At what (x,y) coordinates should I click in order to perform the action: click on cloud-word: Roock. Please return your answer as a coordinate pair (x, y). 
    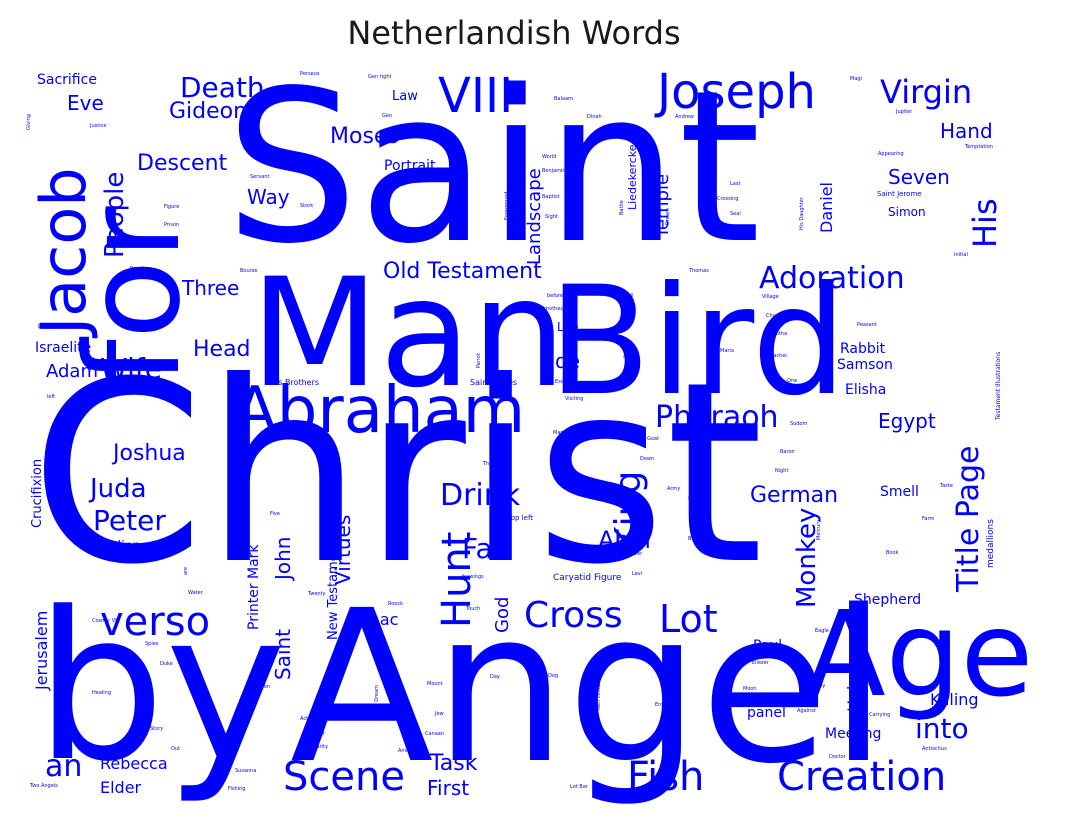
    Looking at the image, I should click on (395, 604).